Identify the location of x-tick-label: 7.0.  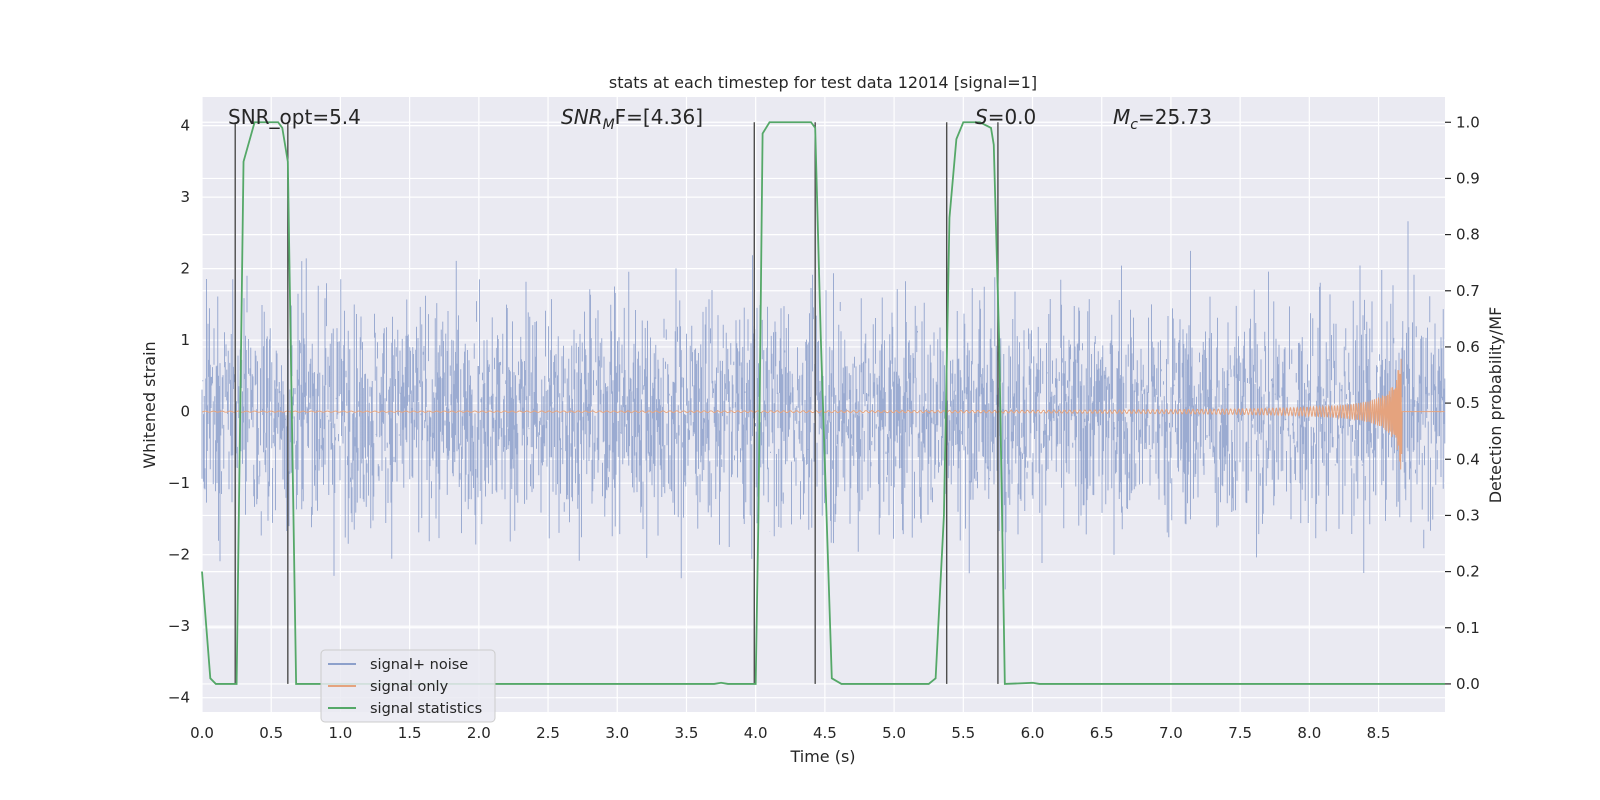
(1171, 733).